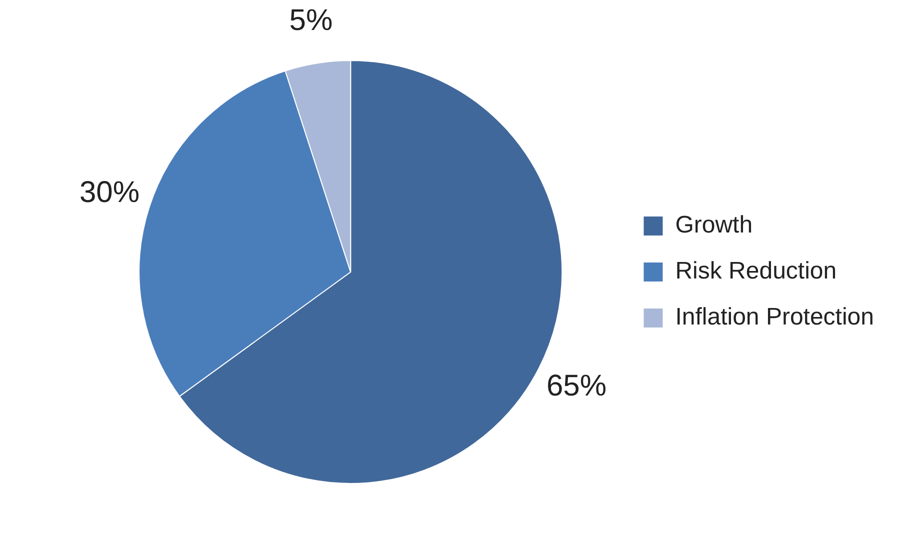 The width and height of the screenshot is (924, 544). I want to click on data-label: 65%, so click(576, 385).